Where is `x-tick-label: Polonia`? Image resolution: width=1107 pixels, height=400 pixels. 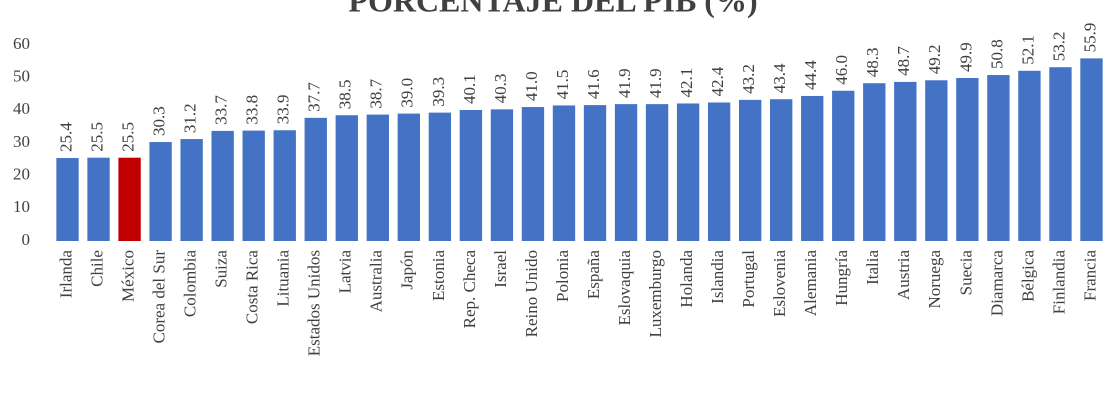
x-tick-label: Polonia is located at coordinates (562, 276).